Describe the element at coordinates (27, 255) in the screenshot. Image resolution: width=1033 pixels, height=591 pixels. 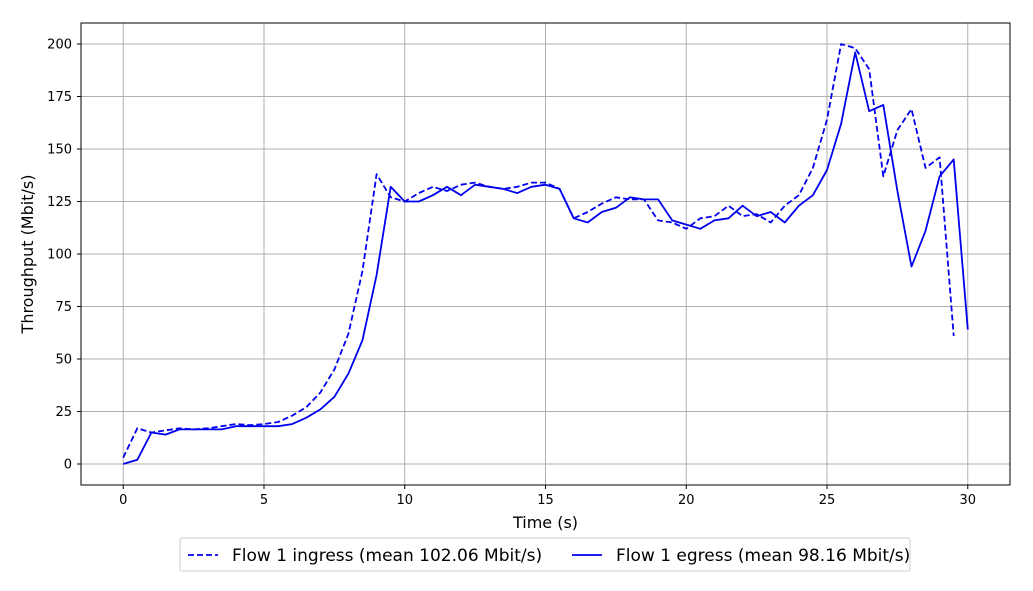
I see `y-axis-label: Throughput (Mbit/s)` at that location.